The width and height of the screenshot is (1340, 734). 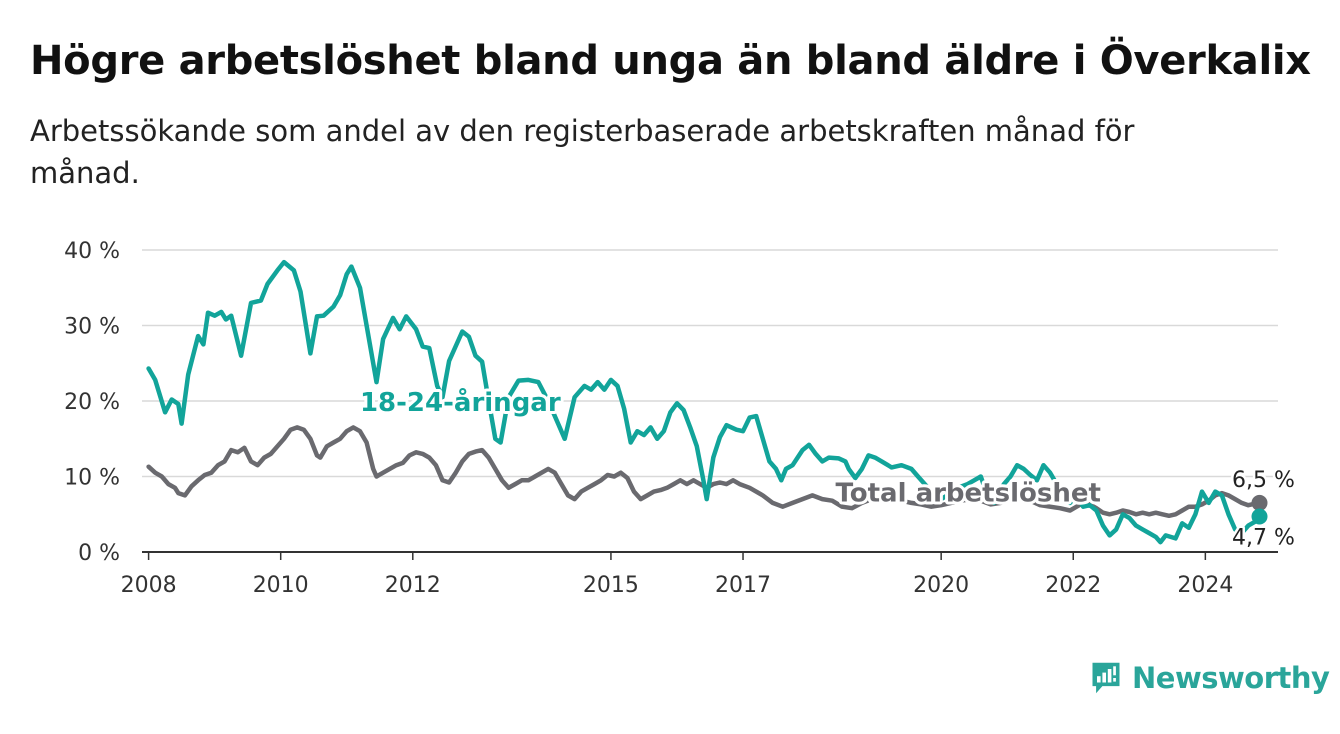 I want to click on y-axis: 0 % 10 % 20 % 30 % 40 %, so click(x=92, y=402).